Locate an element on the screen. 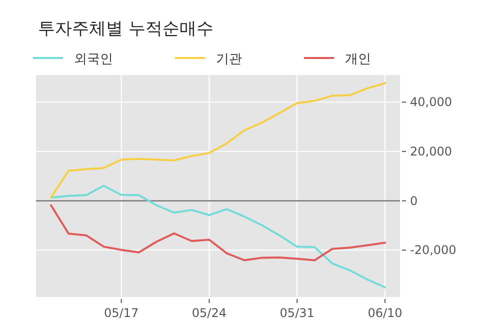 The height and width of the screenshot is (323, 500). y-tick-label: 0 is located at coordinates (414, 201).